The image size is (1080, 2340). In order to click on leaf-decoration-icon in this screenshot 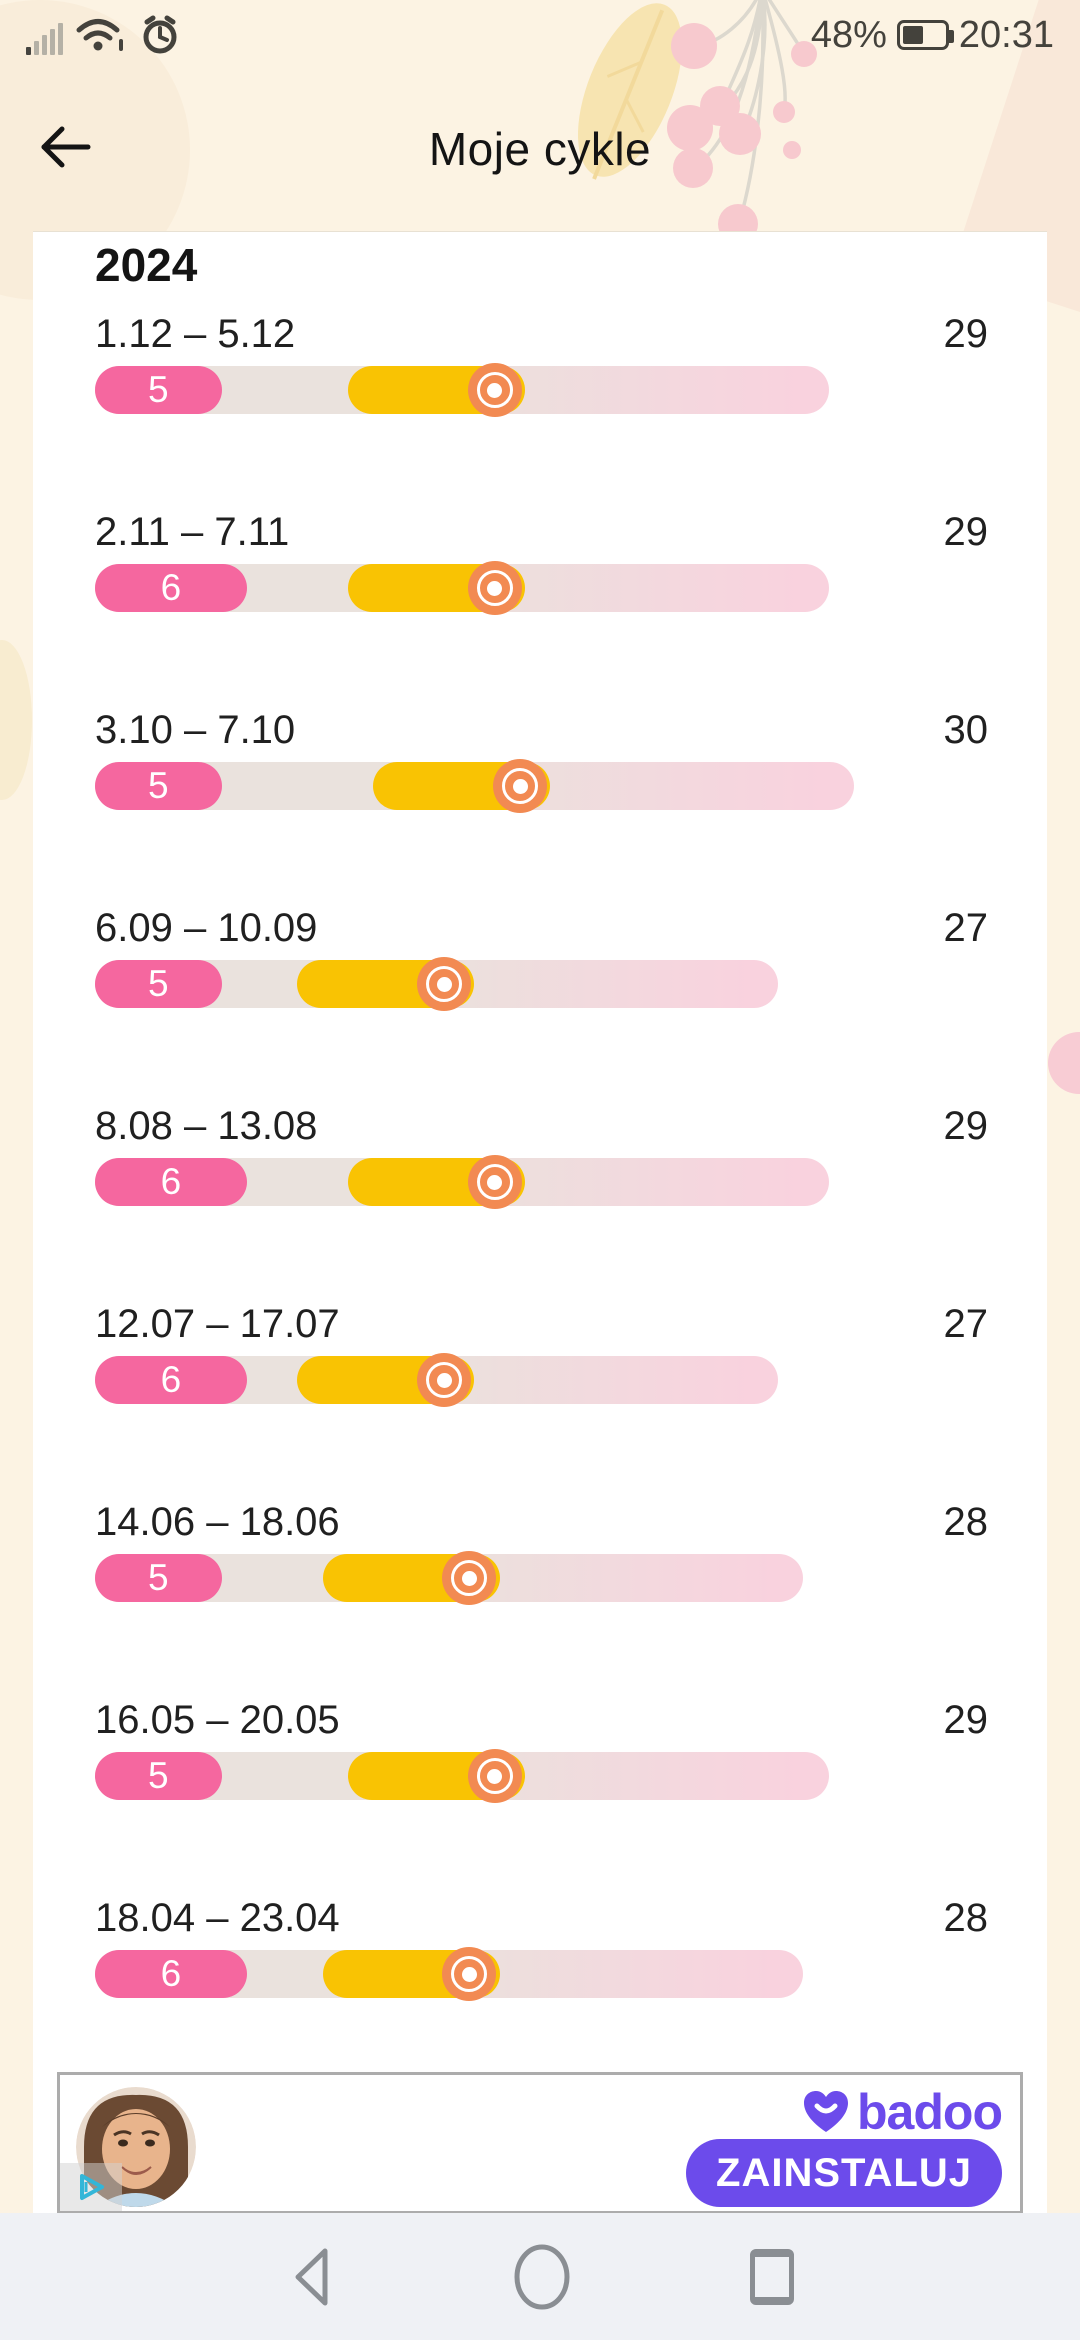, I will do `click(630, 91)`.